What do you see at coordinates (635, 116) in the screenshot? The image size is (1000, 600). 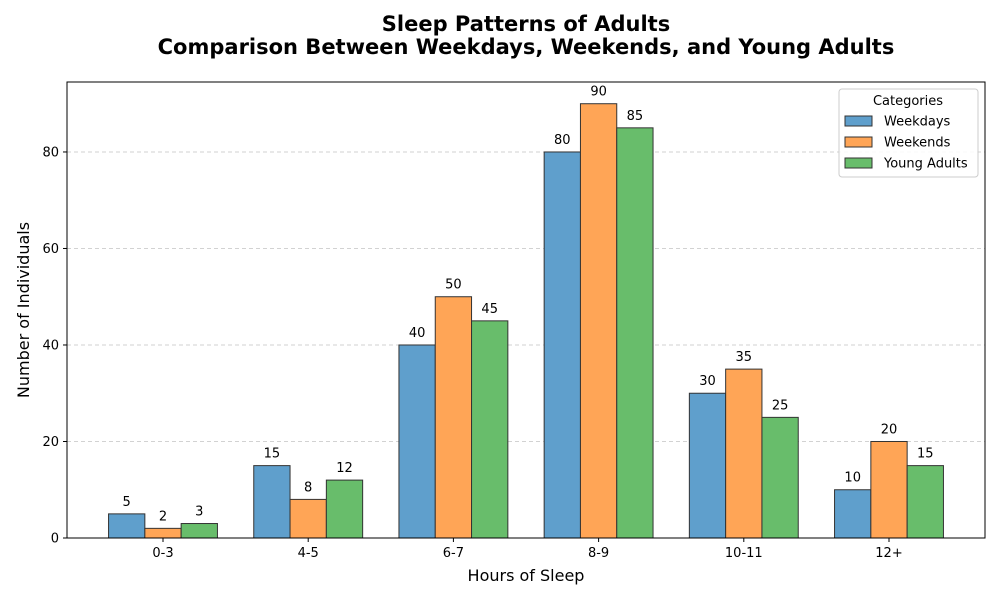 I see `bar-value-label: 85` at bounding box center [635, 116].